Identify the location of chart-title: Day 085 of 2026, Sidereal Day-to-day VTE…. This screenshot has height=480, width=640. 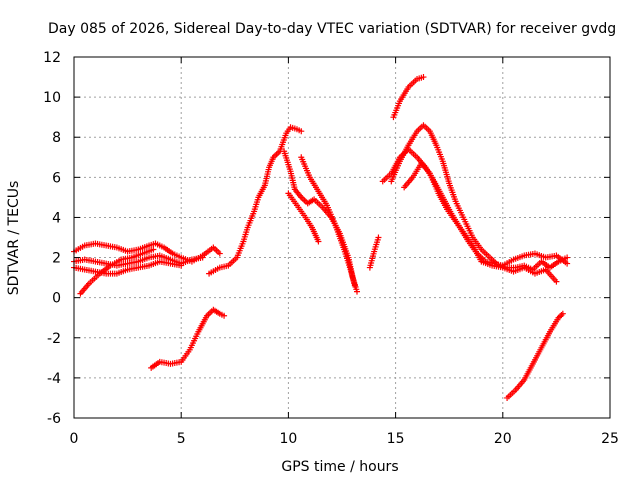
(332, 29).